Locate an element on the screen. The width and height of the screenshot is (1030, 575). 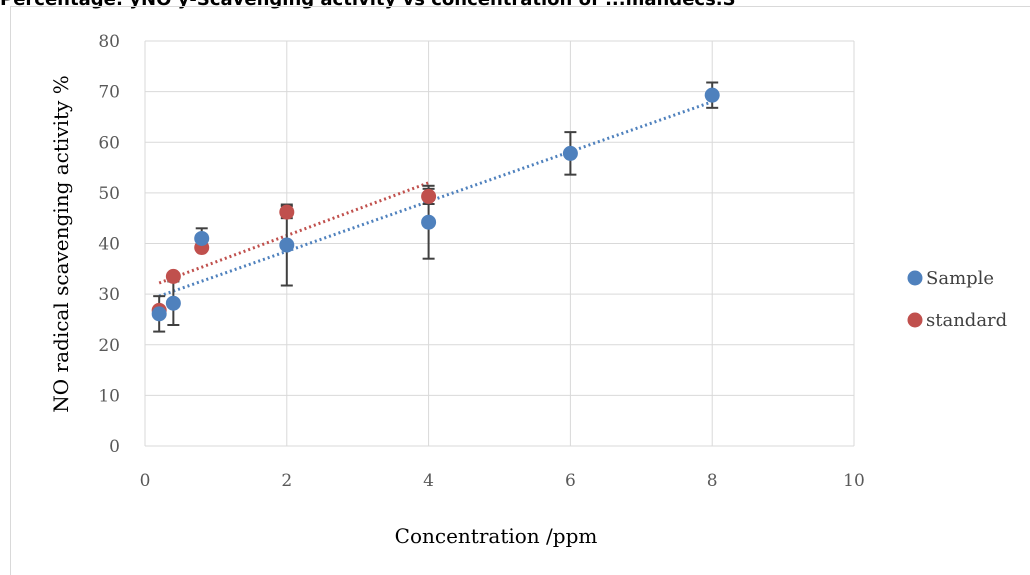
x-tick-label: 8 is located at coordinates (712, 481).